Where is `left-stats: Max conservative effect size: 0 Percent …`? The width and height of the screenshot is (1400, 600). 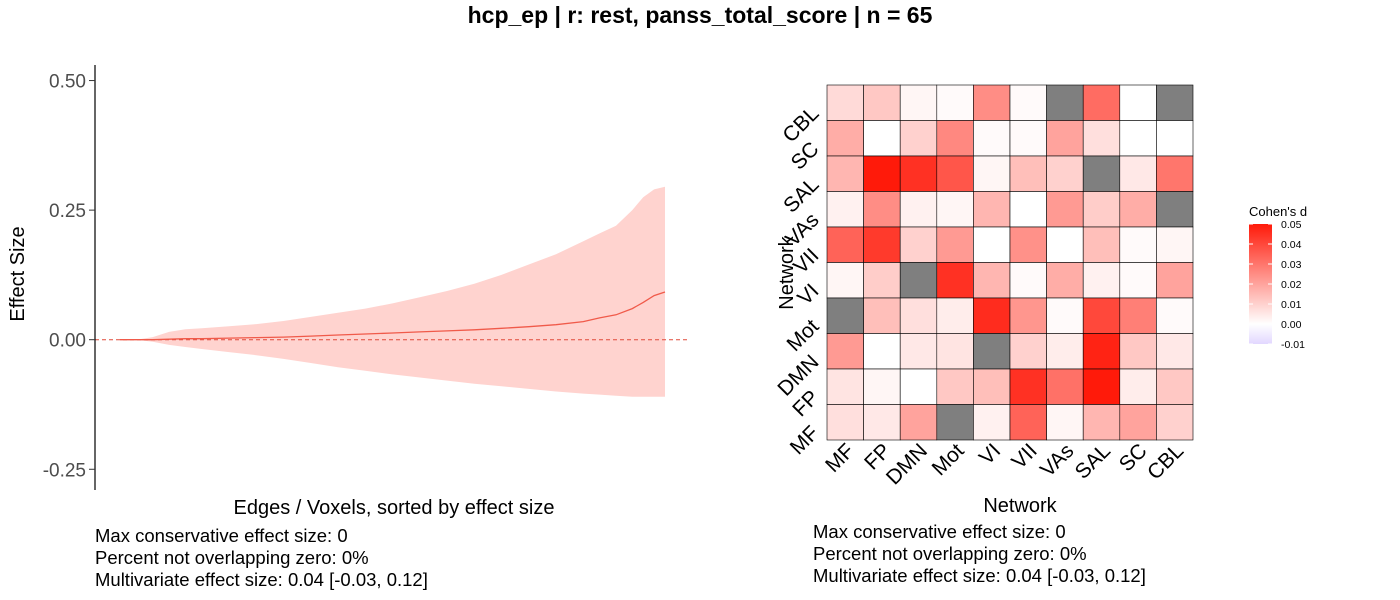
left-stats: Max conservative effect size: 0 Percent … is located at coordinates (261, 558).